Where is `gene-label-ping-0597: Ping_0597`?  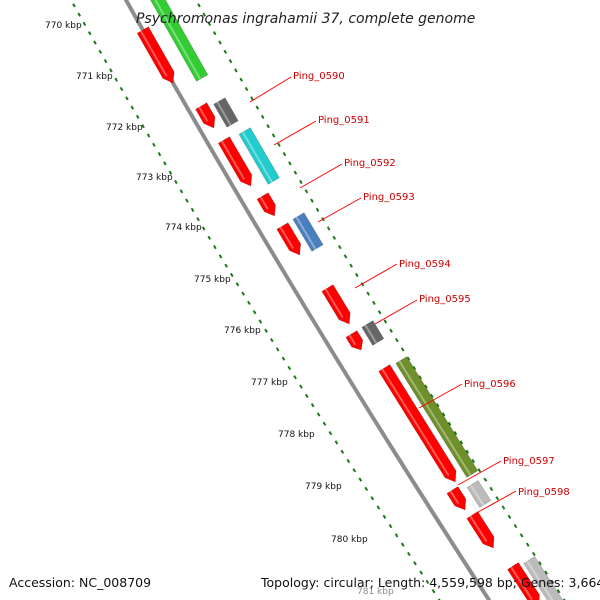 gene-label-ping-0597: Ping_0597 is located at coordinates (529, 461).